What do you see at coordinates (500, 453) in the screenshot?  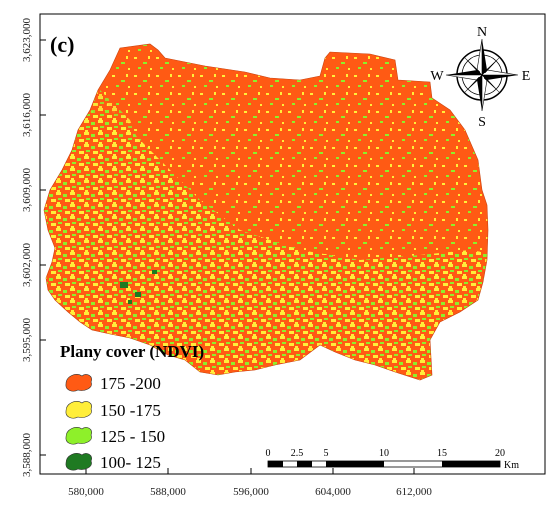 I see `scale-label: 20` at bounding box center [500, 453].